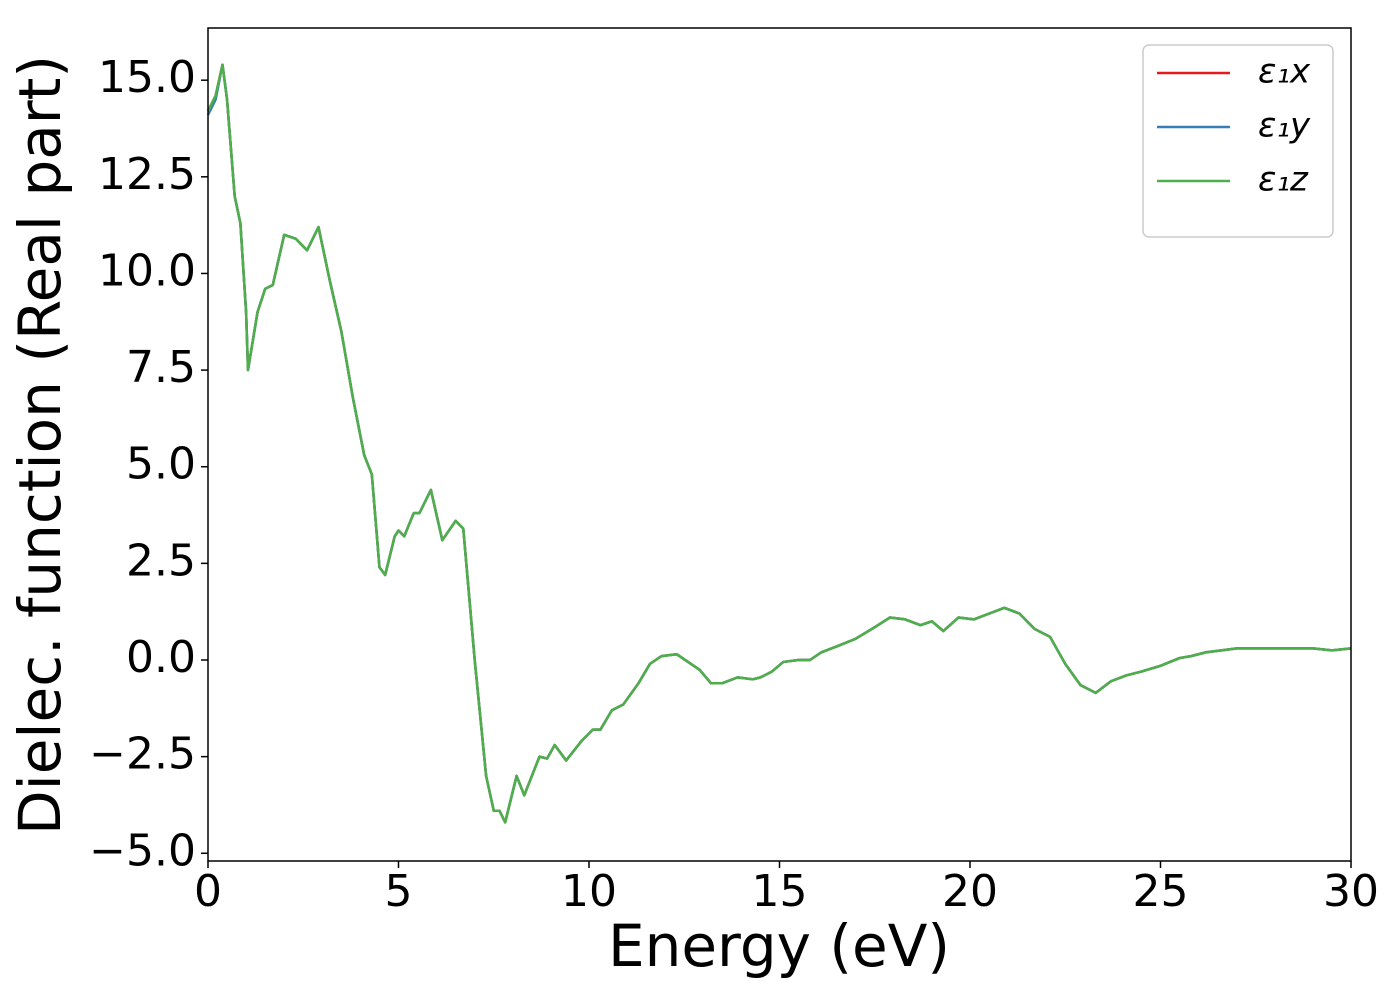 The height and width of the screenshot is (1000, 1400). Describe the element at coordinates (779, 946) in the screenshot. I see `x-axis-label: Energy (eV)` at that location.